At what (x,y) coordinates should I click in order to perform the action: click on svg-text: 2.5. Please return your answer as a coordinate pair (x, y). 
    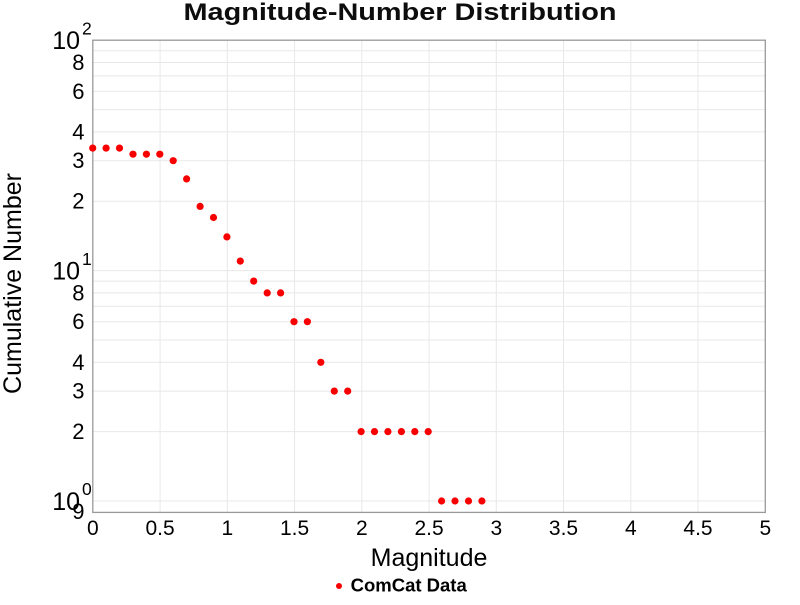
    Looking at the image, I should click on (428, 528).